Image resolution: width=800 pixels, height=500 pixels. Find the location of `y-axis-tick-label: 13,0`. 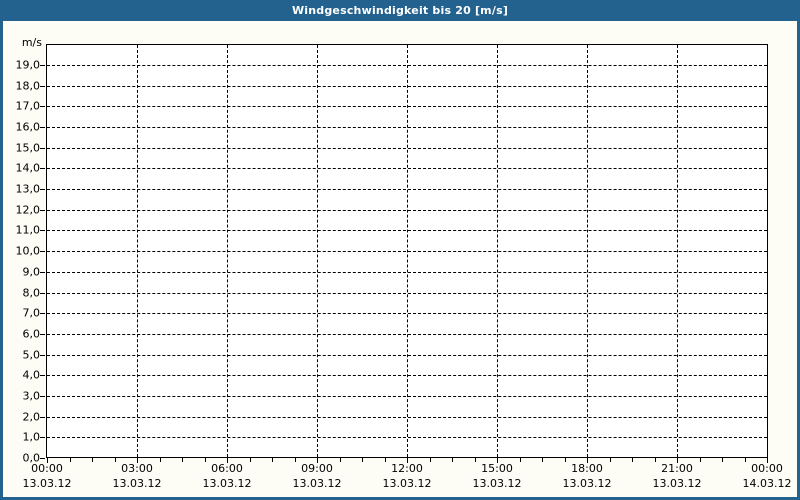

y-axis-tick-label: 13,0 is located at coordinates (28, 189).